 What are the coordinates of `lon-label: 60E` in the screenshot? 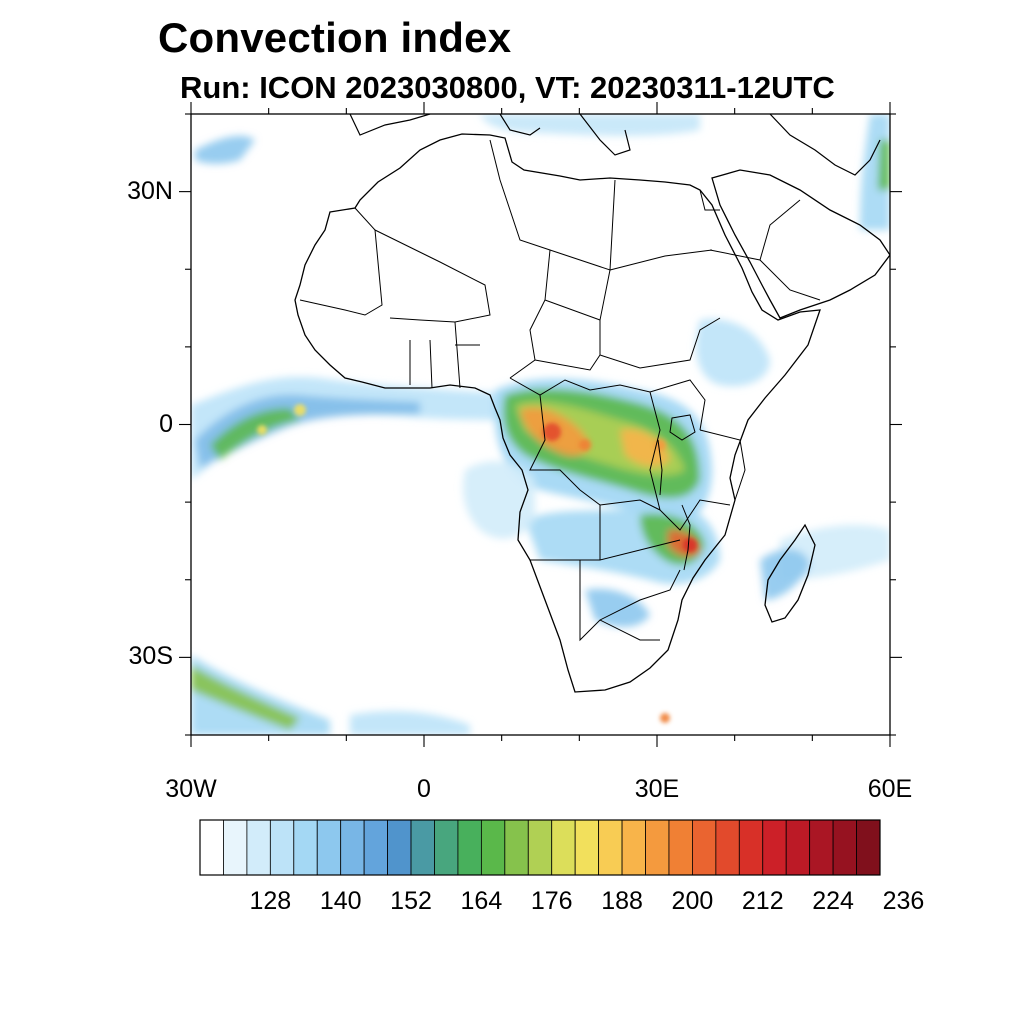 It's located at (890, 789).